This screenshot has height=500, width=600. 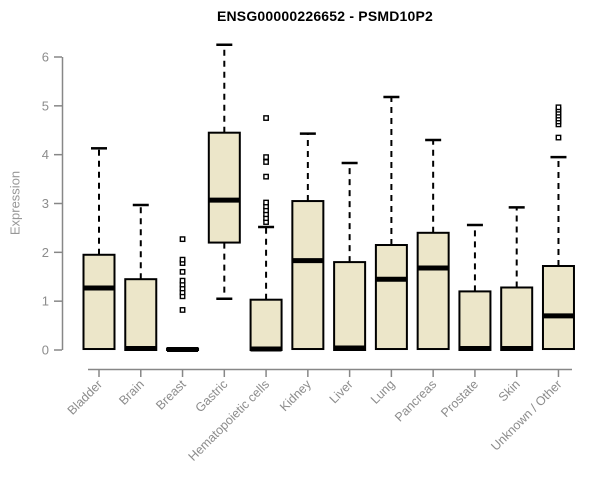 What do you see at coordinates (99, 302) in the screenshot?
I see `box-bladder` at bounding box center [99, 302].